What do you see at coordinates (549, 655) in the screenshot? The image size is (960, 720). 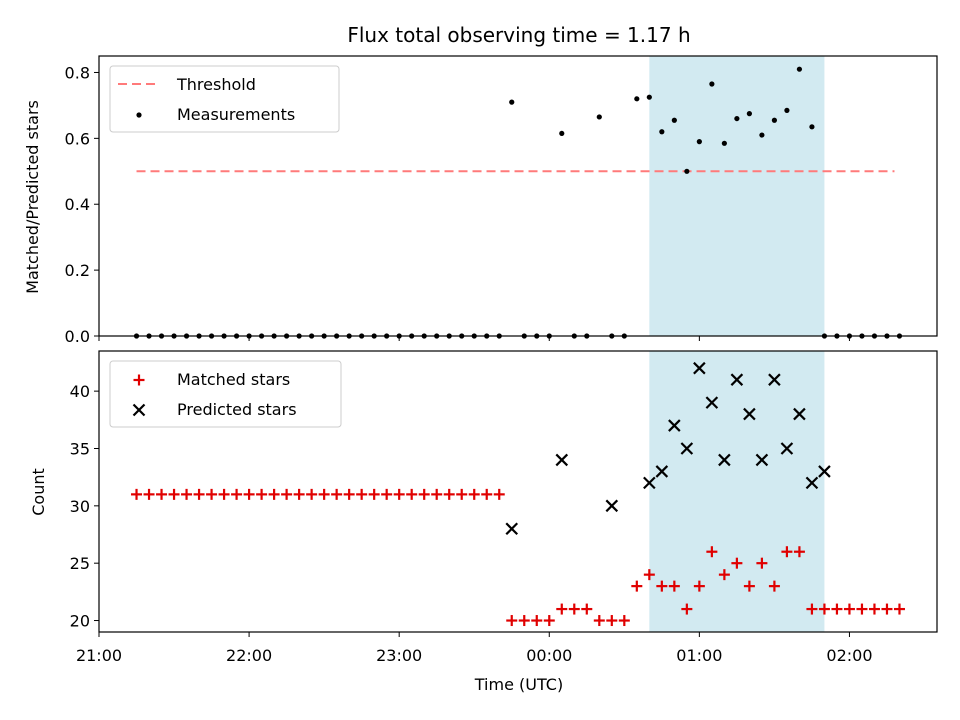 I see `bottom-xtick-label: 00:00` at bounding box center [549, 655].